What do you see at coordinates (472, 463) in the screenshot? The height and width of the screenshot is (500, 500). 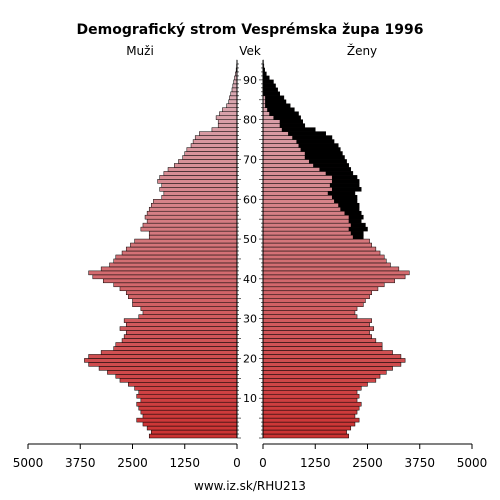 I see `female-x-tick-label: 5000` at bounding box center [472, 463].